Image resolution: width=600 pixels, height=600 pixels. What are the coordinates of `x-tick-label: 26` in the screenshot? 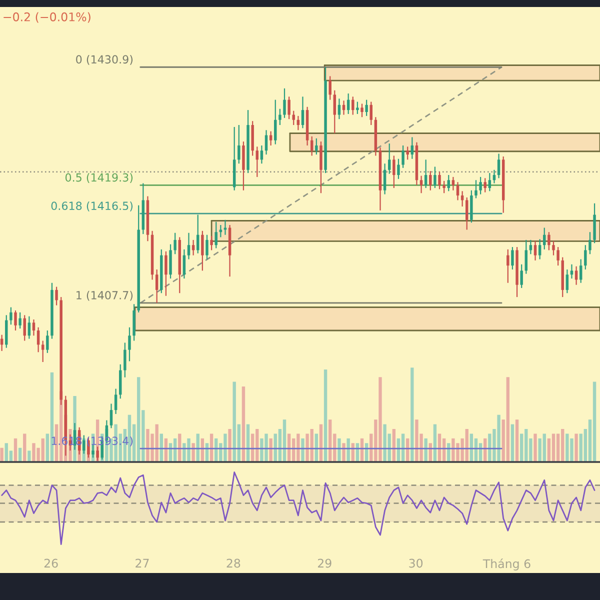 It's located at (51, 563).